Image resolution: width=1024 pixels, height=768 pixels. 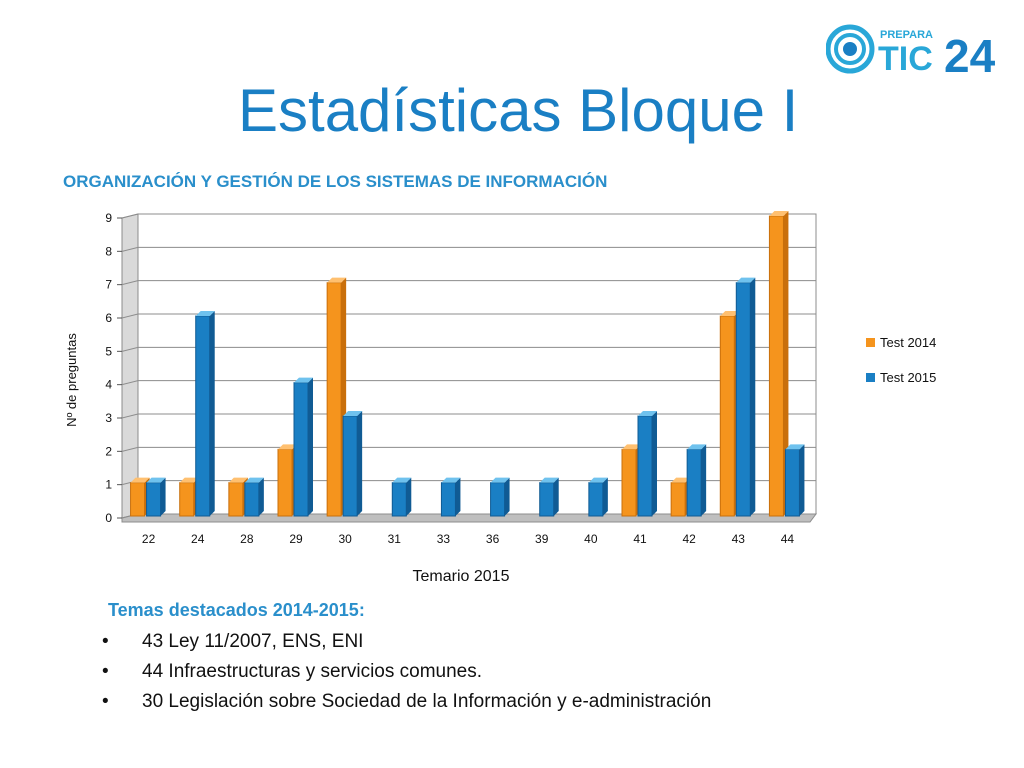 I want to click on side-wall, so click(x=130, y=366).